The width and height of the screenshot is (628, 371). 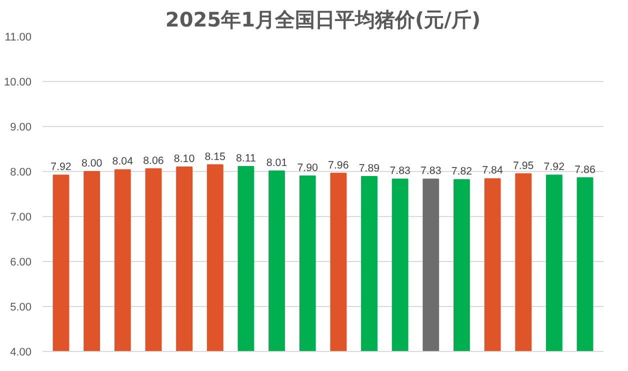 I want to click on y-tick-label: 7.00, so click(x=21, y=218).